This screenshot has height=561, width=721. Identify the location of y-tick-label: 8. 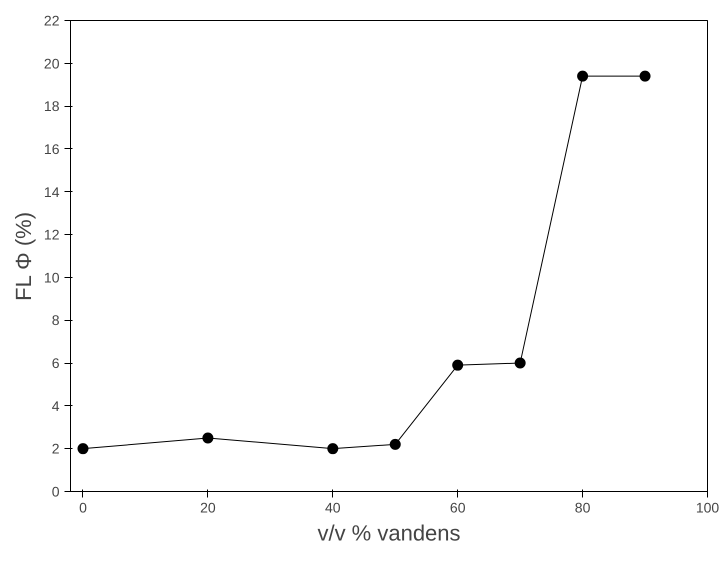
(56, 320).